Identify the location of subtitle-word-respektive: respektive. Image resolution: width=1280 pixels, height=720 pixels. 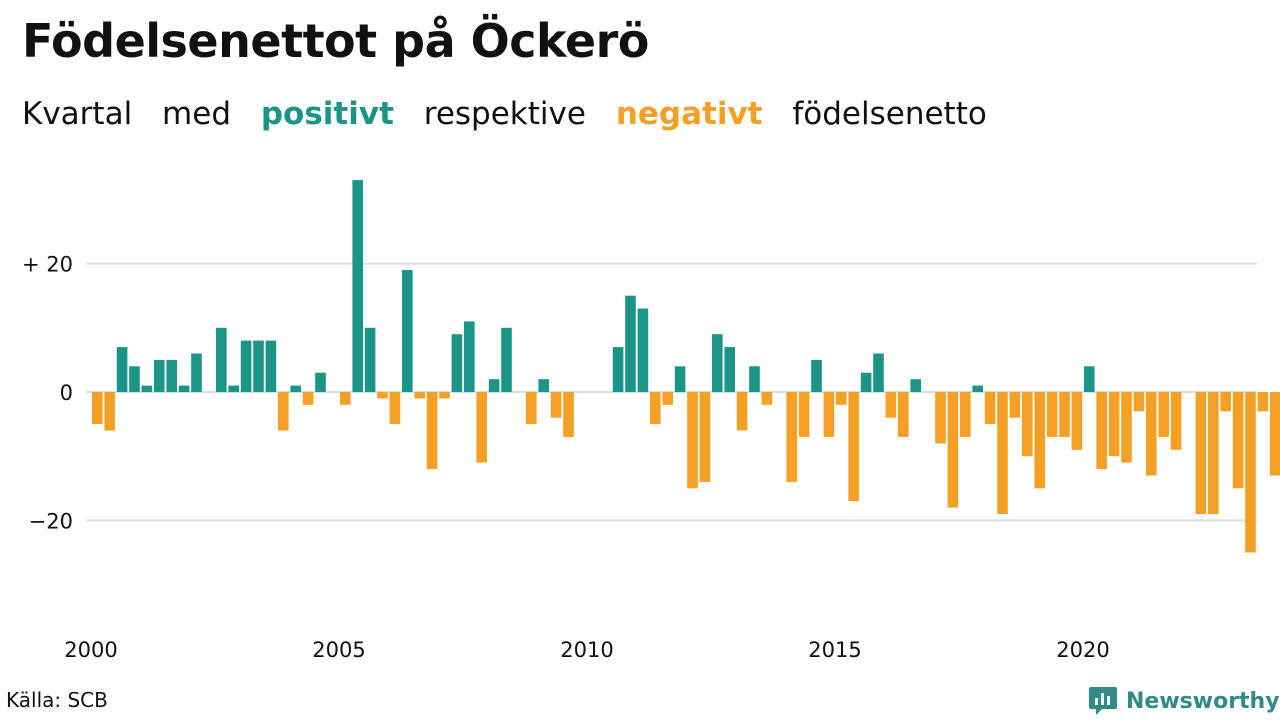
(504, 114).